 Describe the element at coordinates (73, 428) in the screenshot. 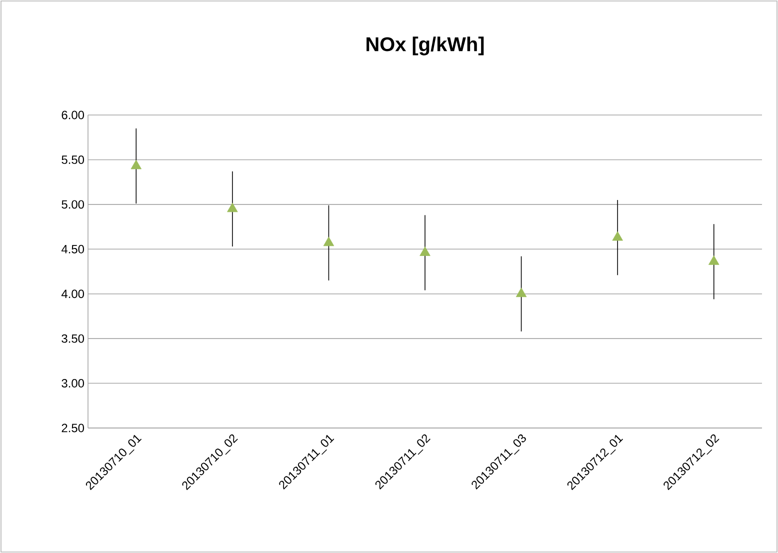

I see `y-tick-label: 2.50` at that location.